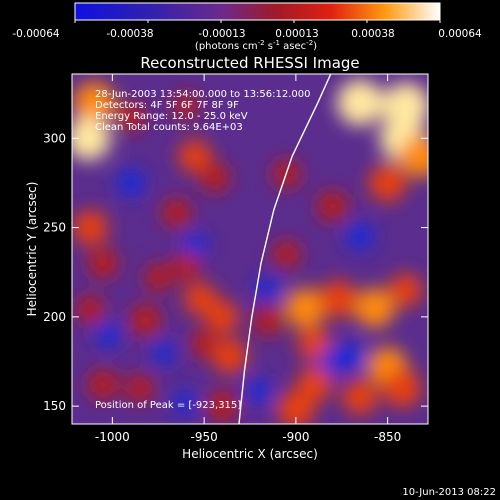  I want to click on colorbar, so click(257, 11).